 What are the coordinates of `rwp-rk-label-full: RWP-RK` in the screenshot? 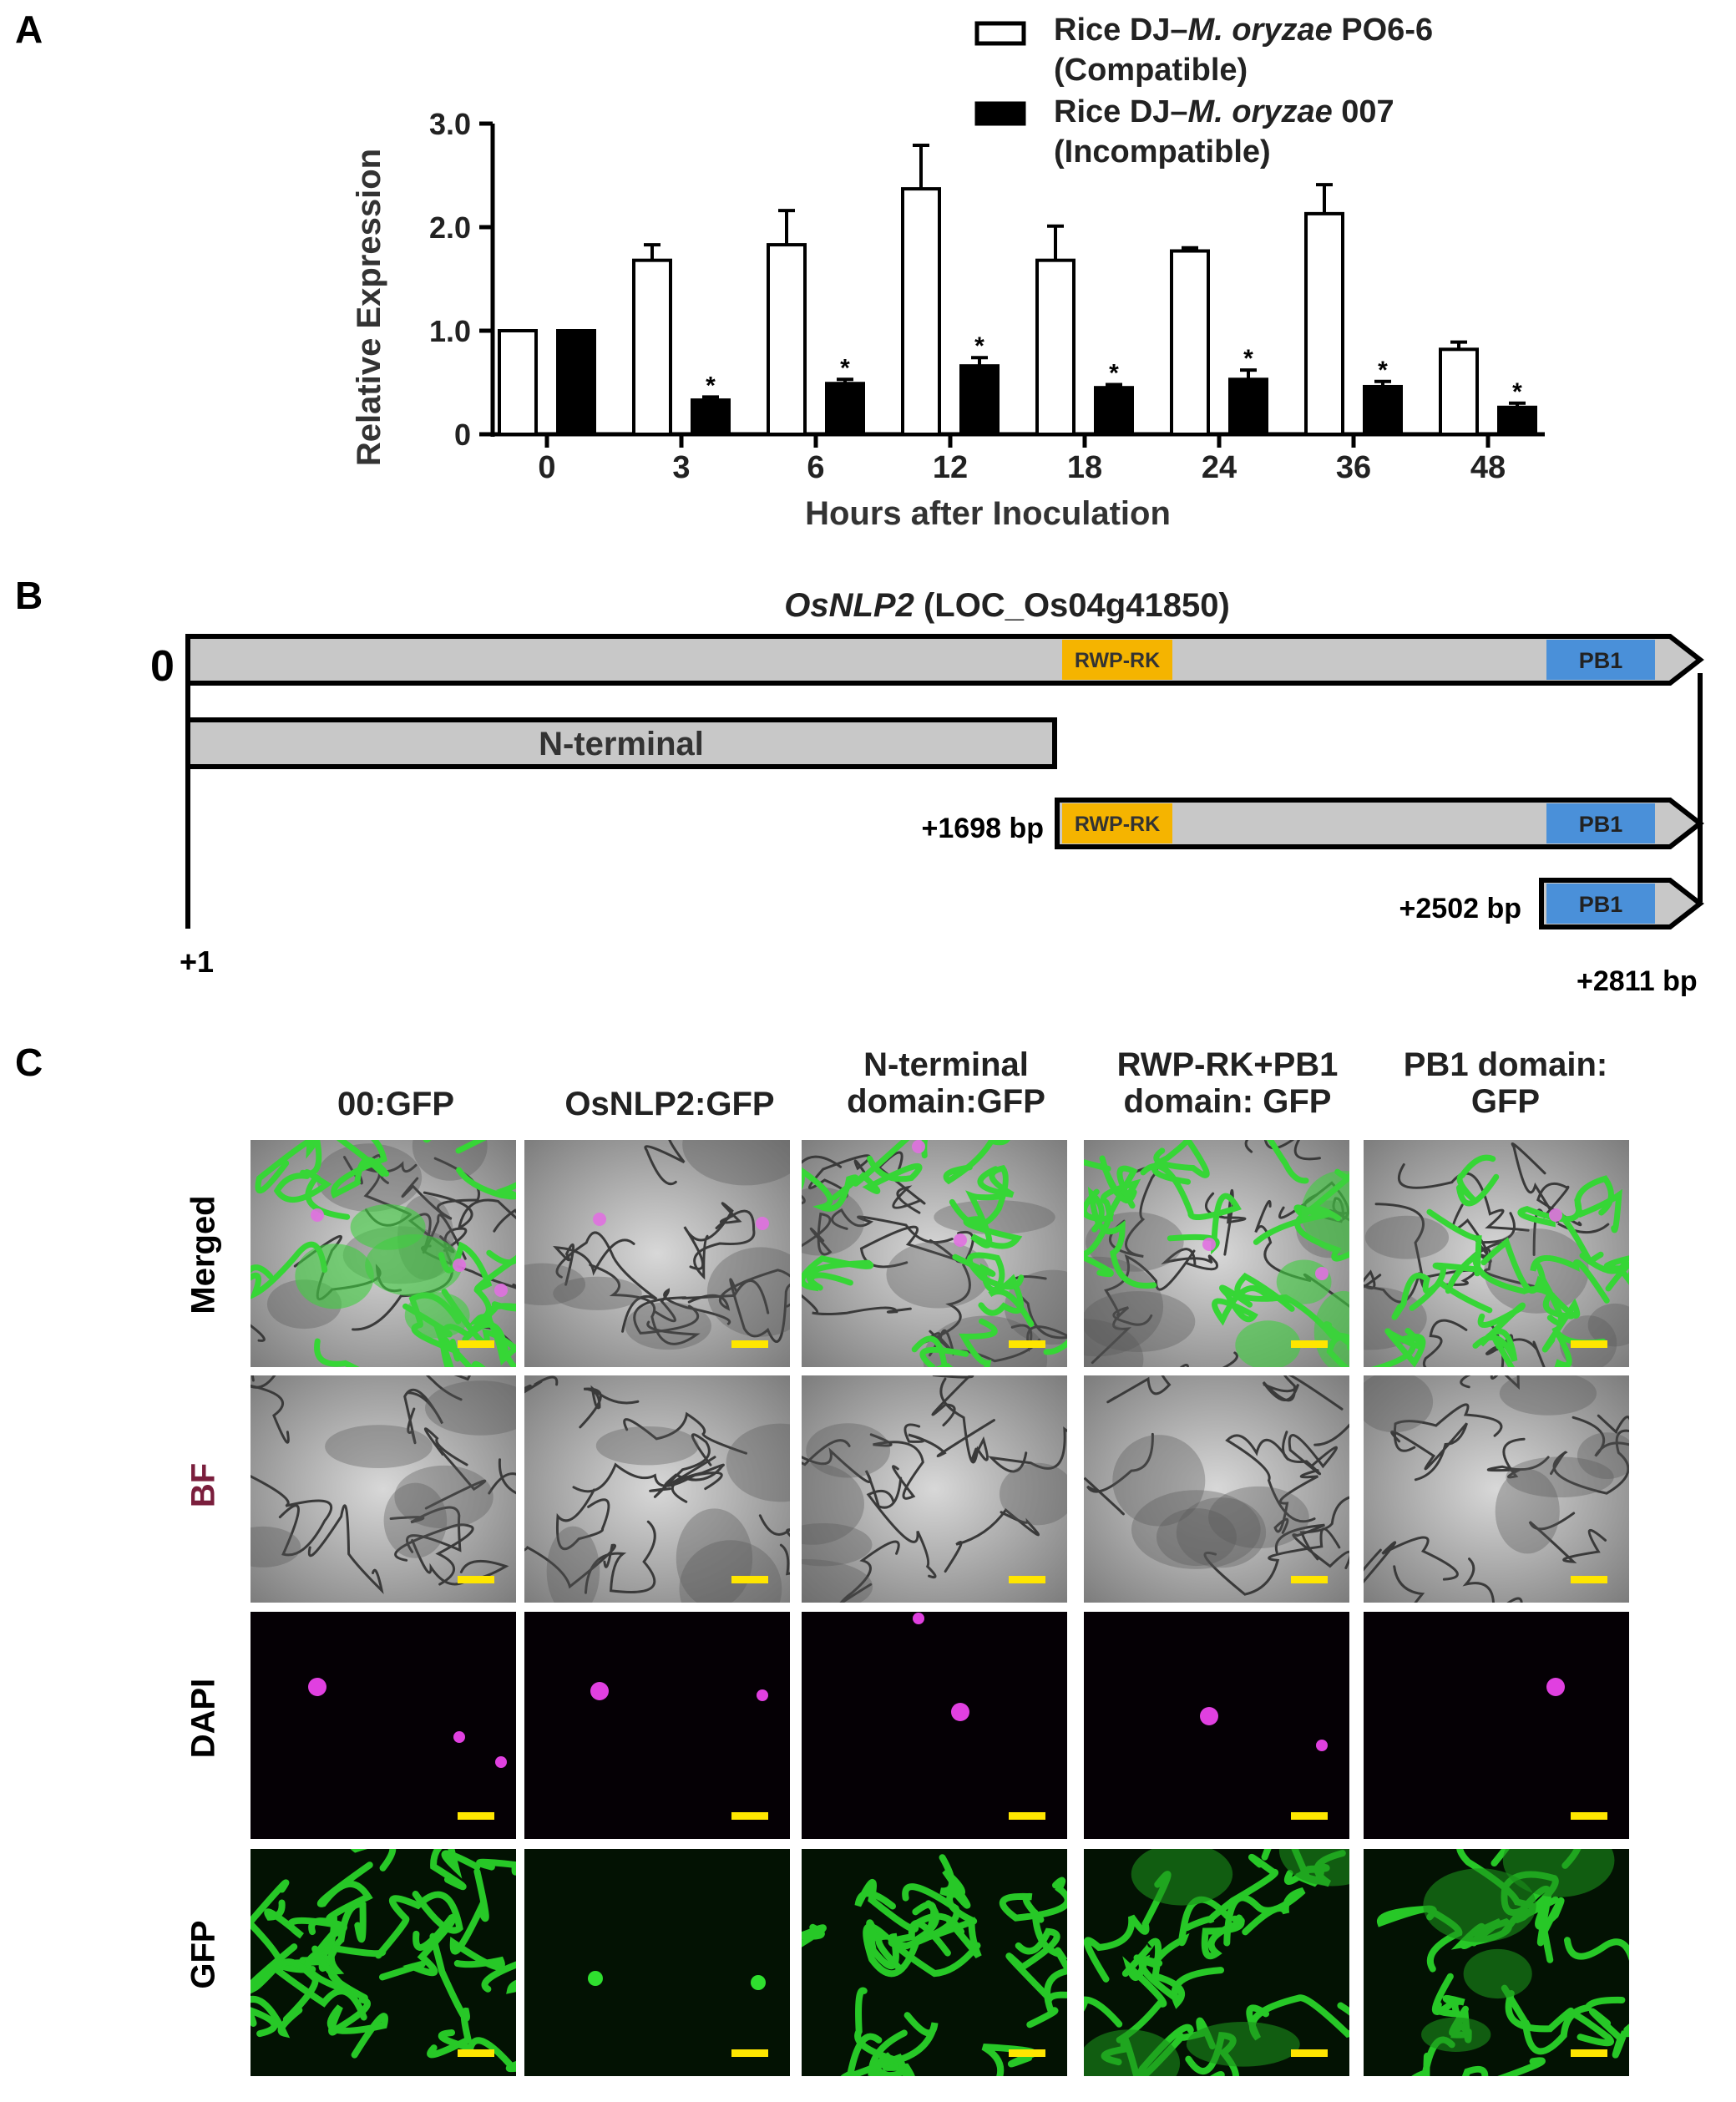 It's located at (1117, 660).